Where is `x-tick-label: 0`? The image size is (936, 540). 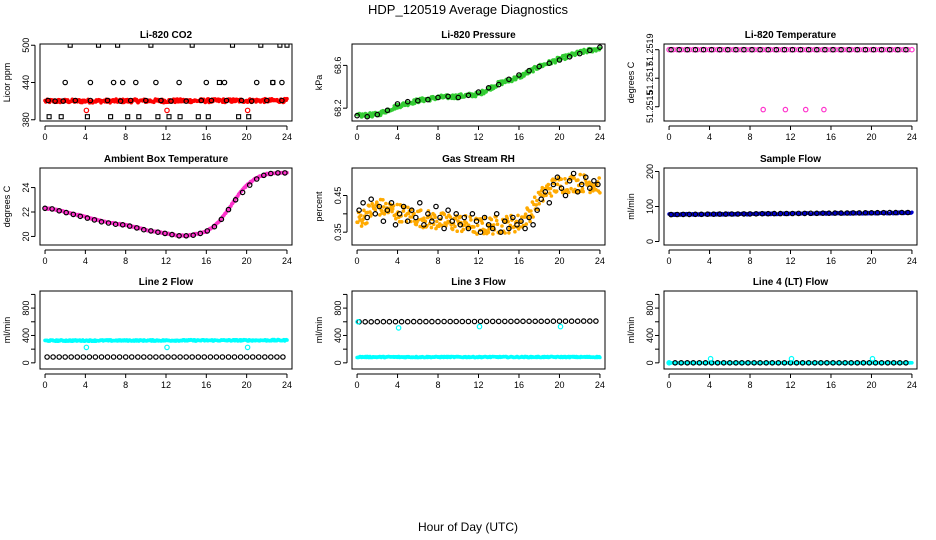
x-tick-label: 0 is located at coordinates (357, 137).